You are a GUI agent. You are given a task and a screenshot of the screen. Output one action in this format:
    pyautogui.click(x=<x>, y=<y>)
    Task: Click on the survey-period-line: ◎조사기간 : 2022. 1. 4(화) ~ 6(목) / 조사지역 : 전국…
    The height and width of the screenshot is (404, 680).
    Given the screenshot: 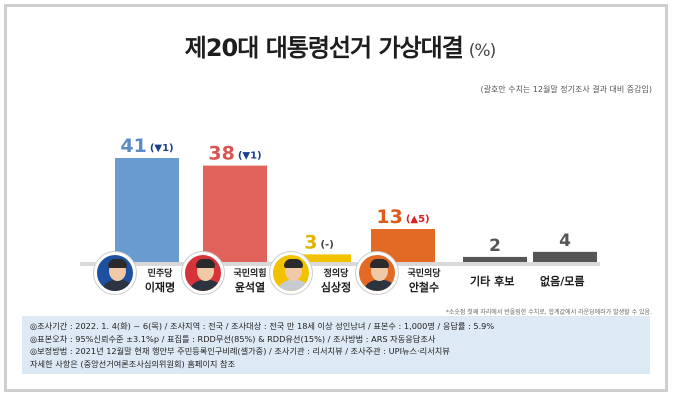 What is the action you would take?
    pyautogui.click(x=262, y=326)
    